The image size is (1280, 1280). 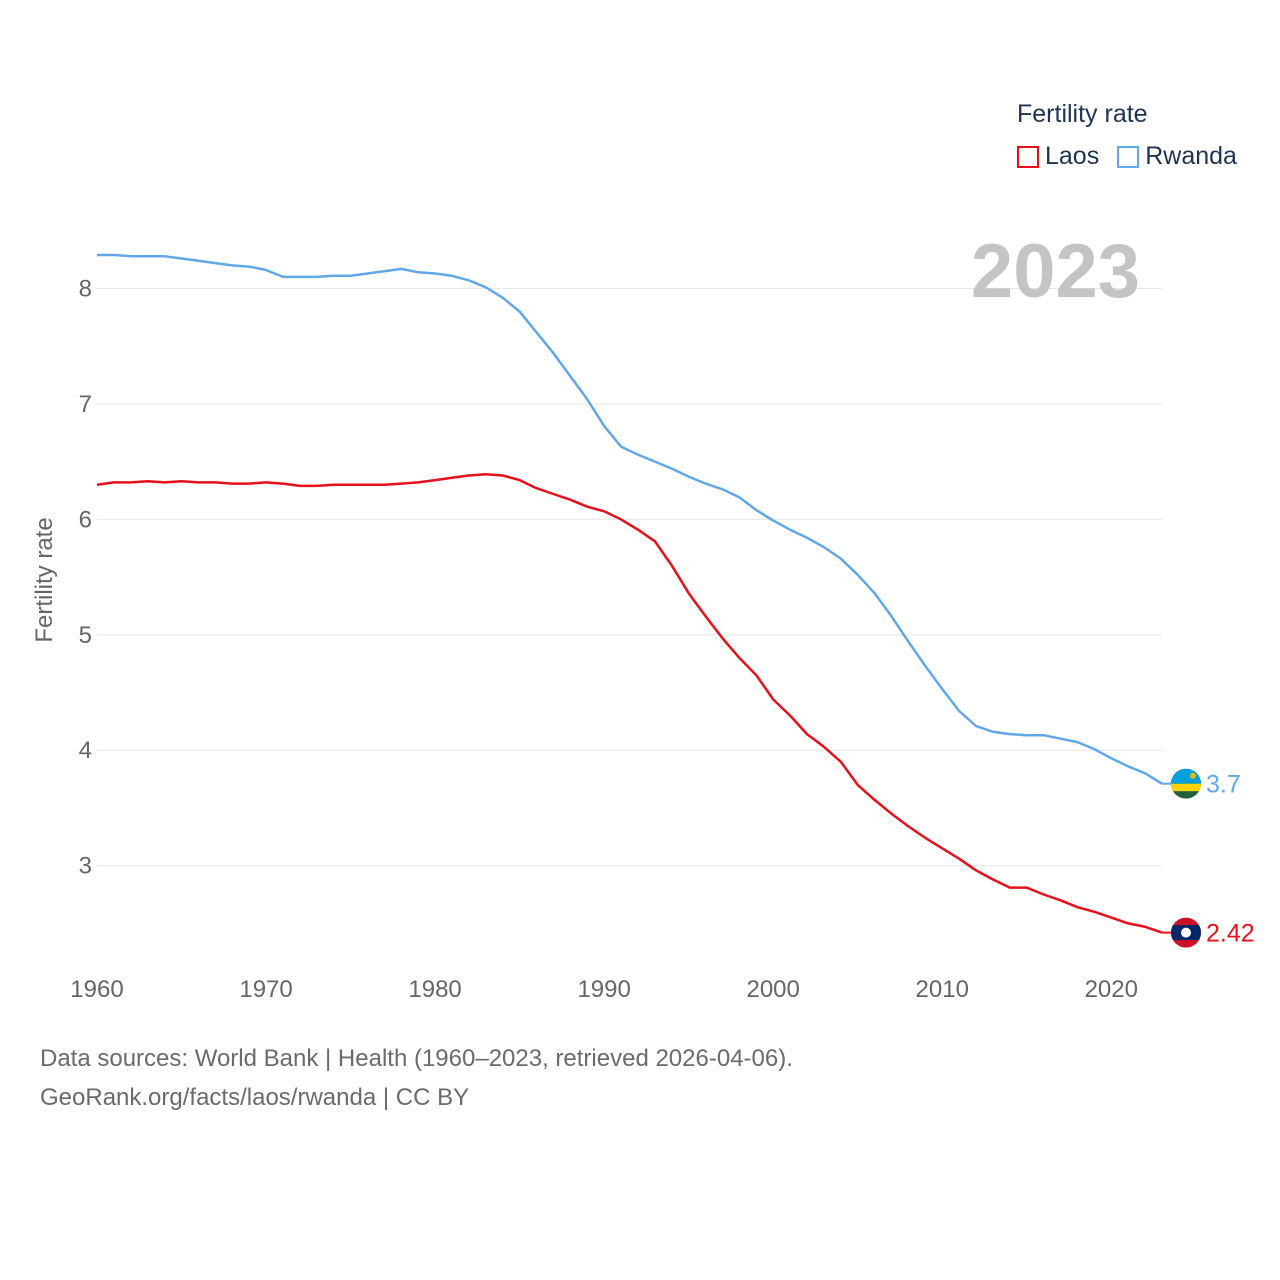 I want to click on laos-flag-icon, so click(x=1186, y=932).